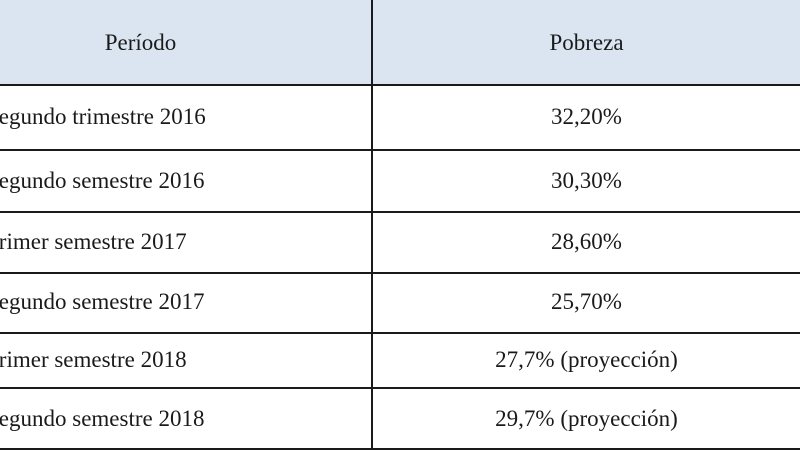  What do you see at coordinates (586, 42) in the screenshot?
I see `header-pobreza: Pobreza` at bounding box center [586, 42].